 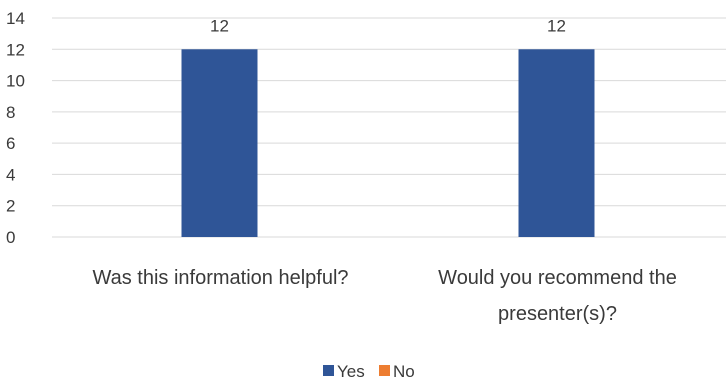 What do you see at coordinates (404, 371) in the screenshot?
I see `legend-label: No` at bounding box center [404, 371].